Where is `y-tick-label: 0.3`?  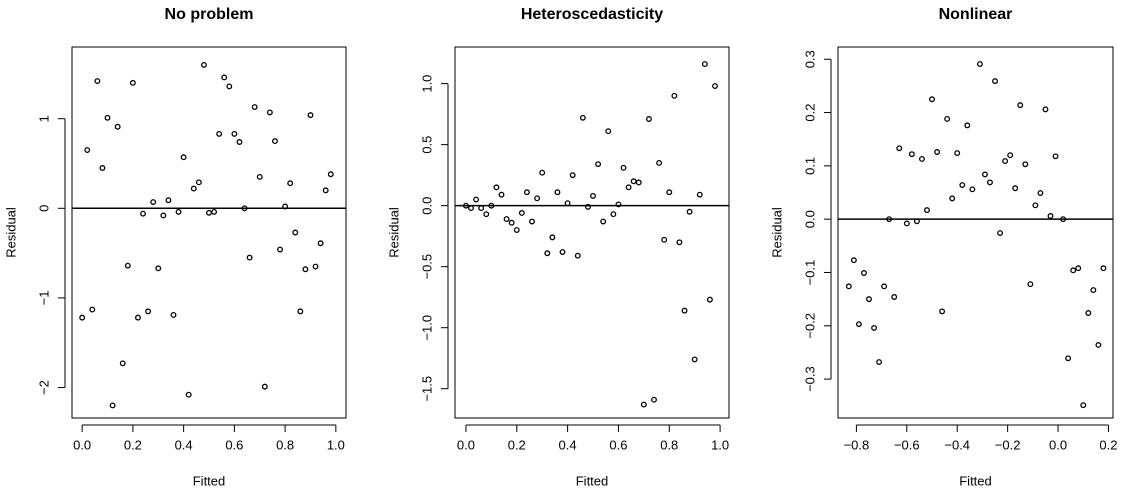
y-tick-label: 0.3 is located at coordinates (809, 59).